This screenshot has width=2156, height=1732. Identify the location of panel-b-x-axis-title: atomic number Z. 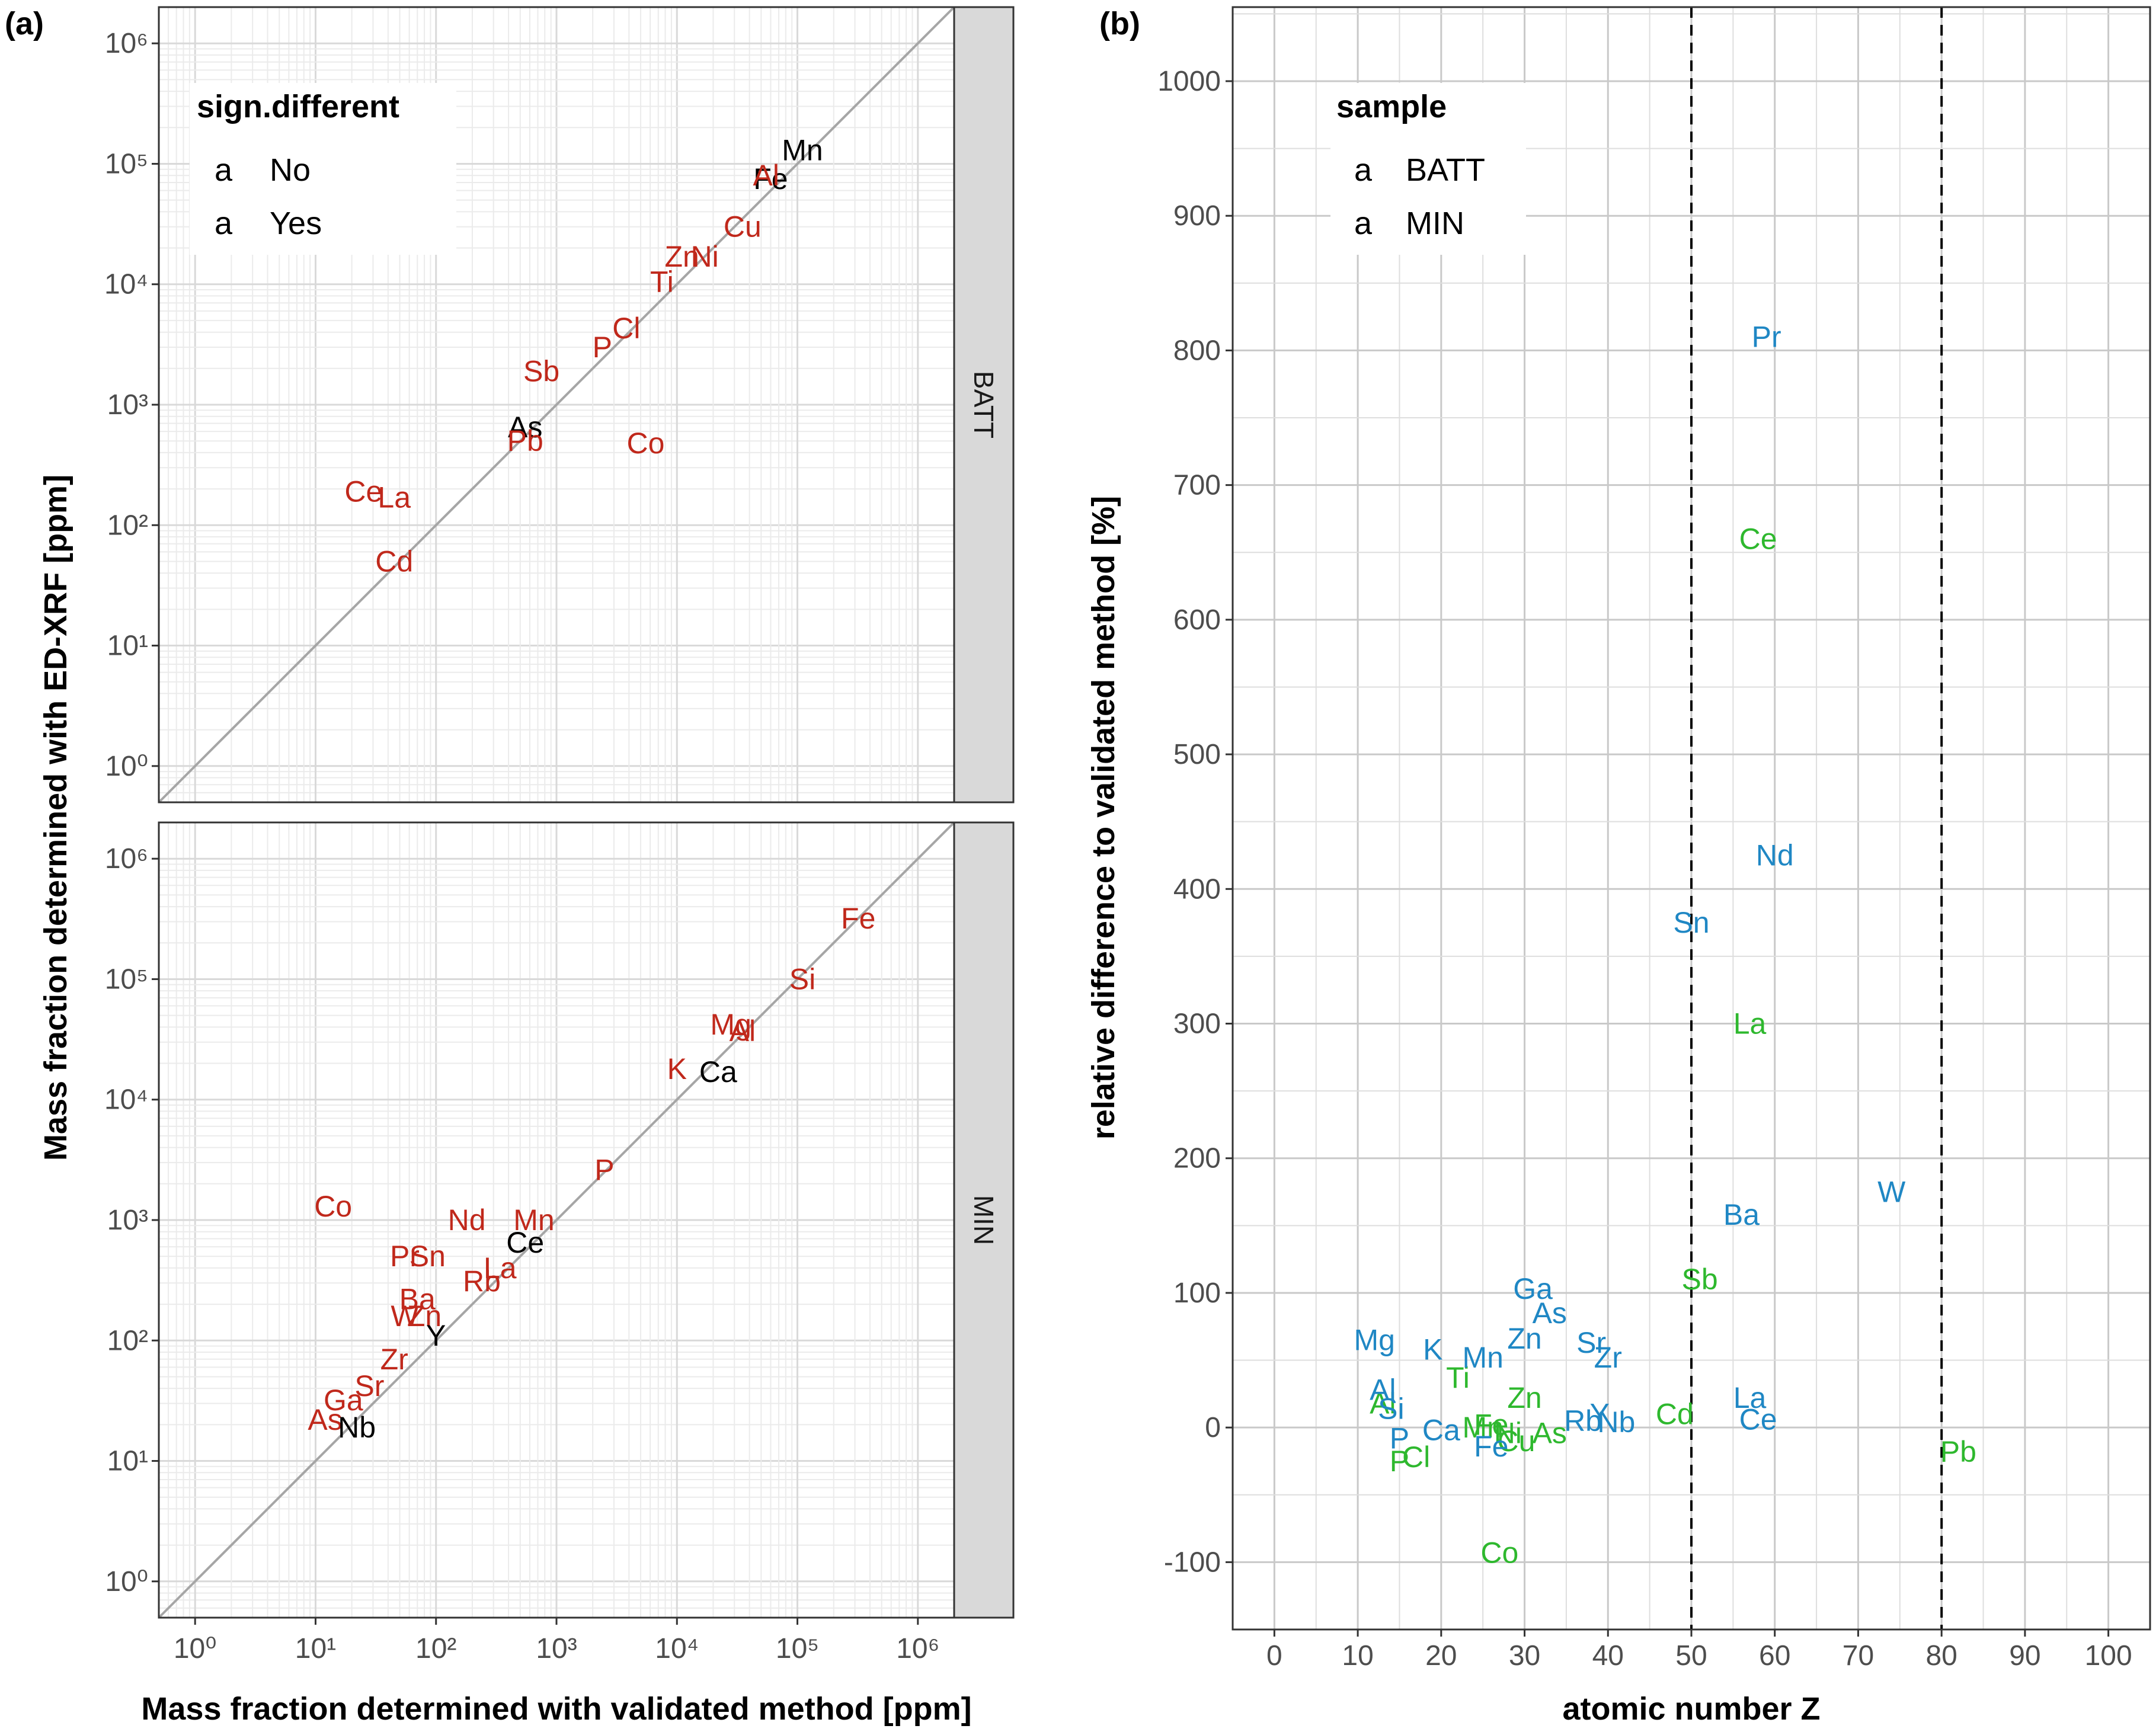
(1691, 1709).